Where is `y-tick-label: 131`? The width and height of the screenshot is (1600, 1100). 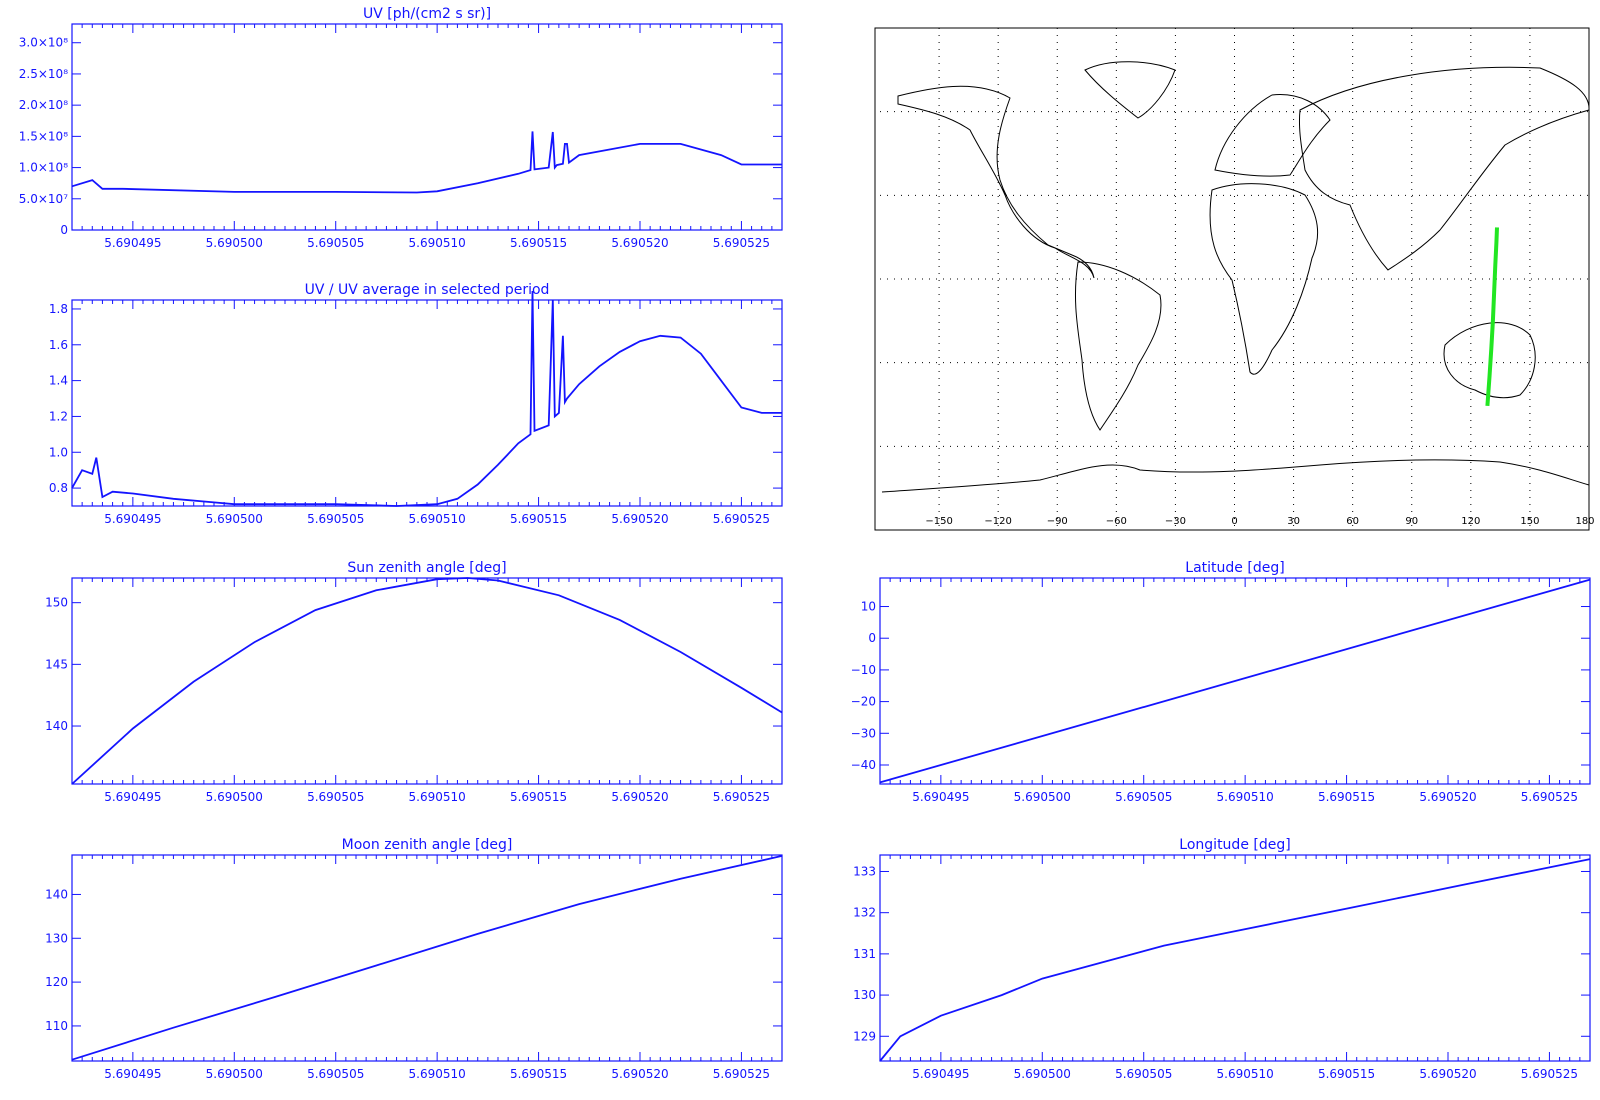 y-tick-label: 131 is located at coordinates (864, 954).